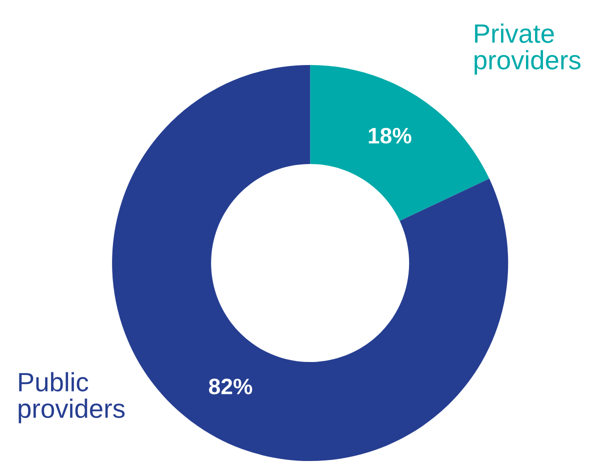 This screenshot has width=594, height=465. I want to click on slice-label: Public providers, so click(71, 398).